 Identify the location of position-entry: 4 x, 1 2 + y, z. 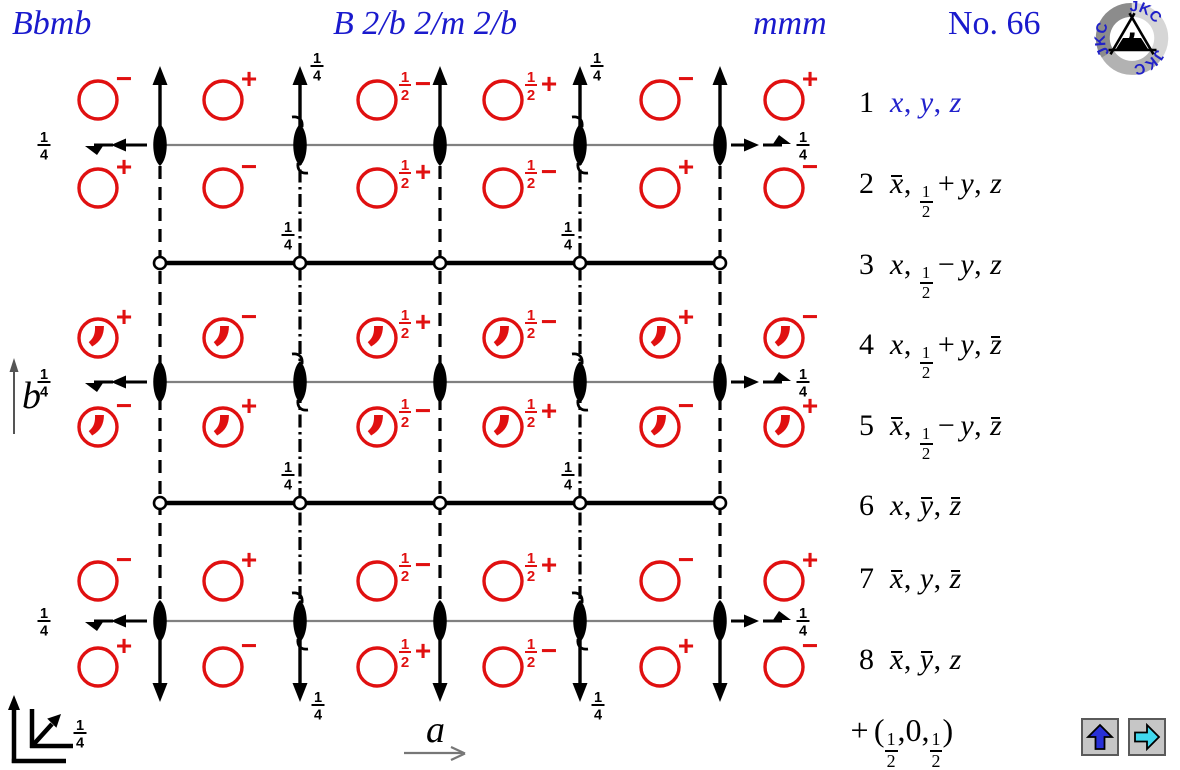
(925, 355).